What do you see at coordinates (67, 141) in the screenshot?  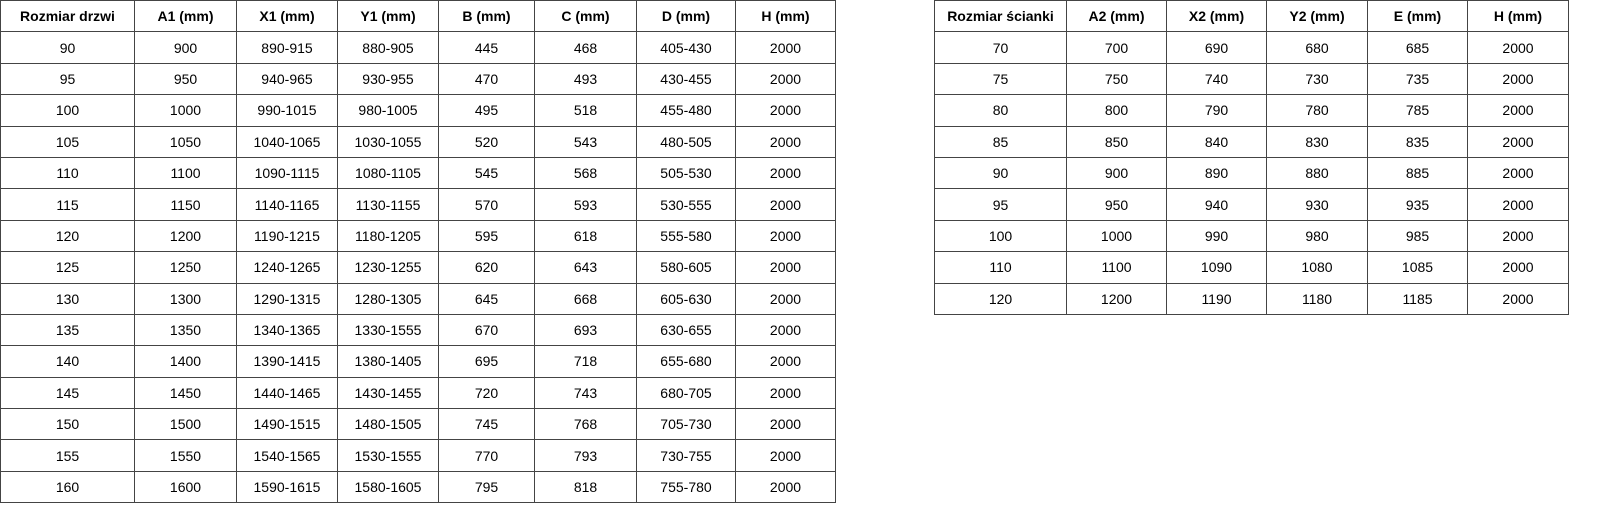 I see `table-cell: 105` at bounding box center [67, 141].